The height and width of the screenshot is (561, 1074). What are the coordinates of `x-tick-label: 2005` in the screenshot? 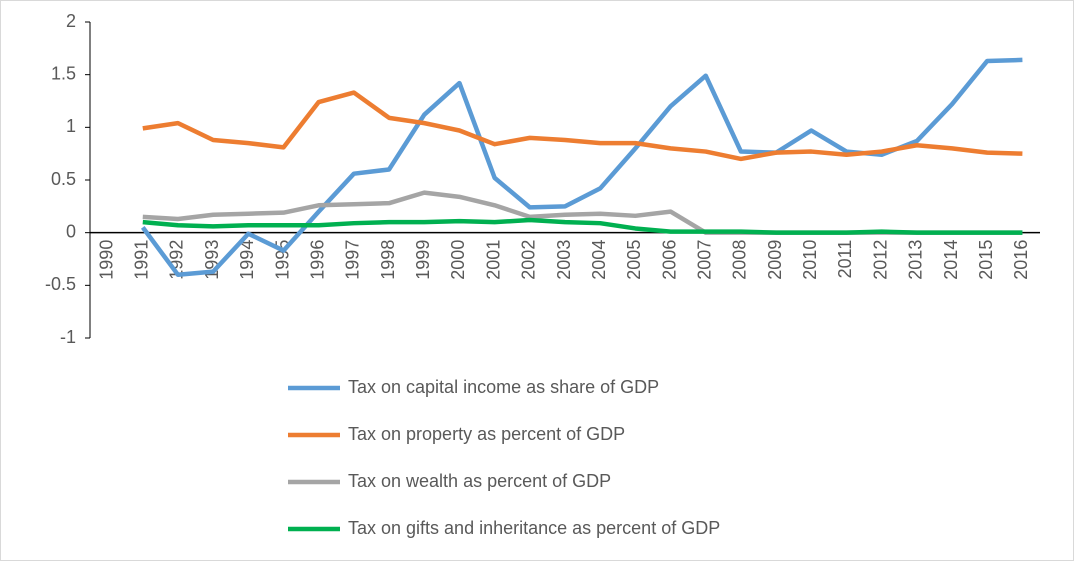 It's located at (634, 260).